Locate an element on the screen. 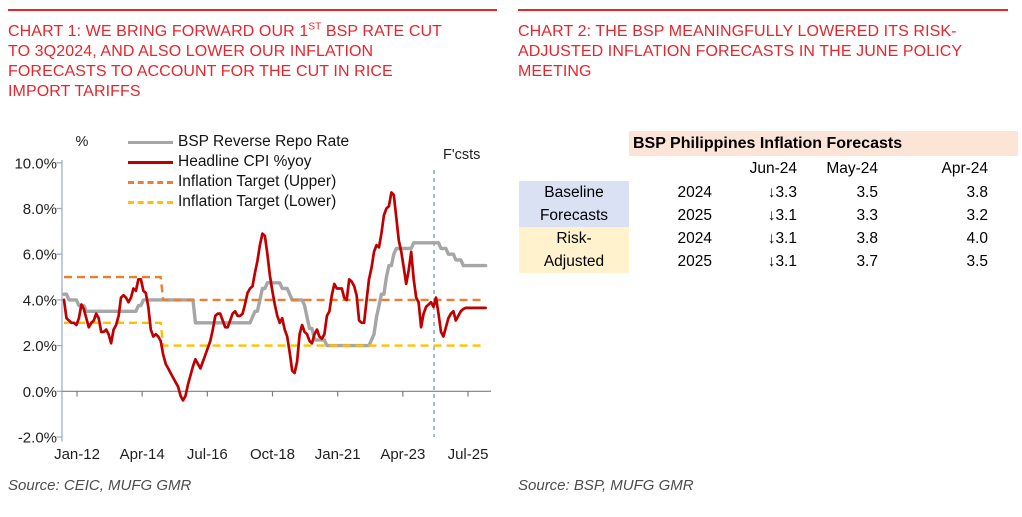  y-tick-label: -2.0% is located at coordinates (37, 438).